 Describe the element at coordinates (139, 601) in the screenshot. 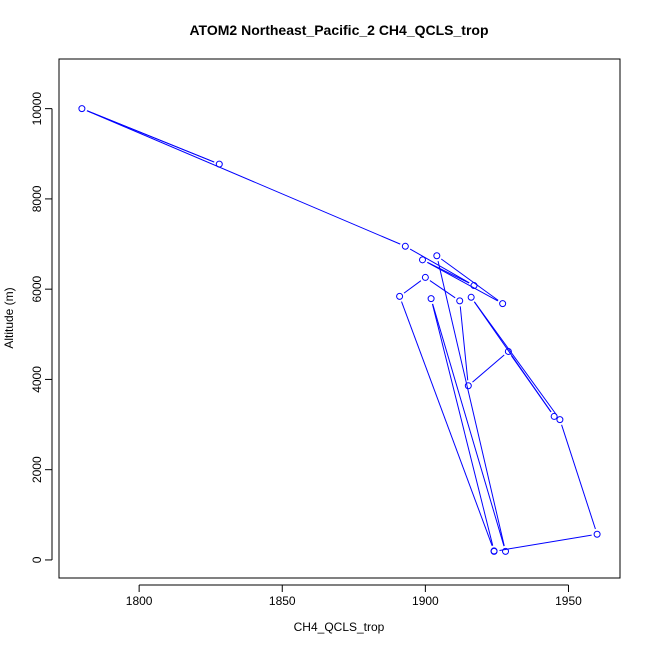

I see `x-tick-label: 1800` at that location.